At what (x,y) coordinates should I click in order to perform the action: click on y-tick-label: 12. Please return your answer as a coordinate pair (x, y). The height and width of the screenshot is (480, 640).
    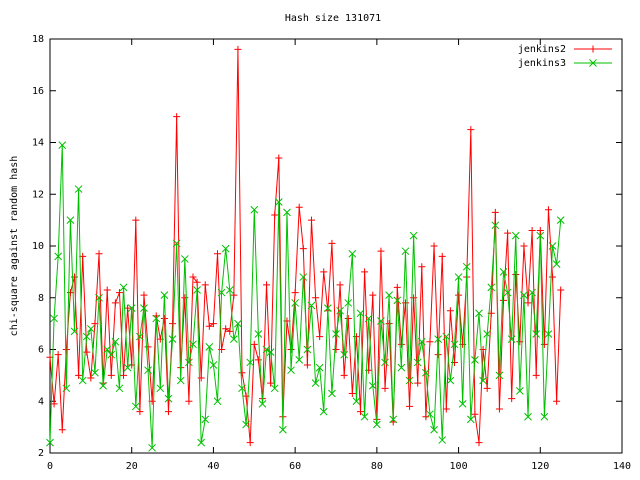
    Looking at the image, I should click on (38, 194).